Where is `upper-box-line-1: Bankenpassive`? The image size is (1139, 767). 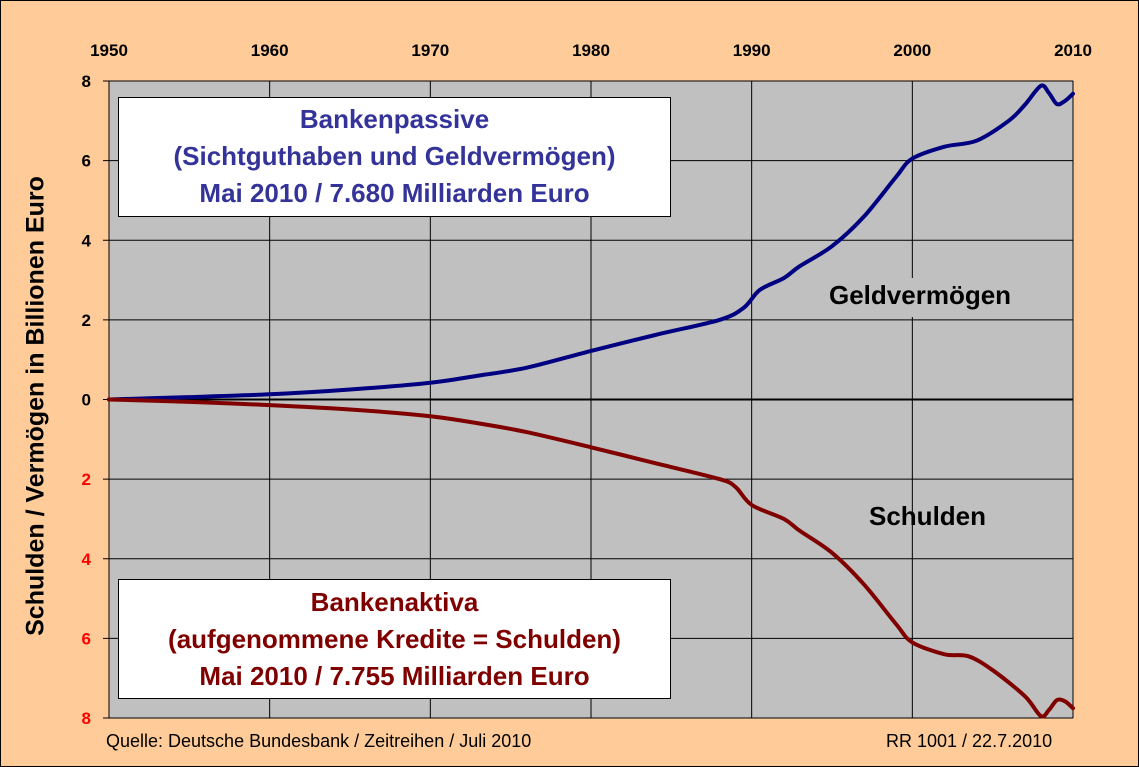
upper-box-line-1: Bankenpassive is located at coordinates (394, 119).